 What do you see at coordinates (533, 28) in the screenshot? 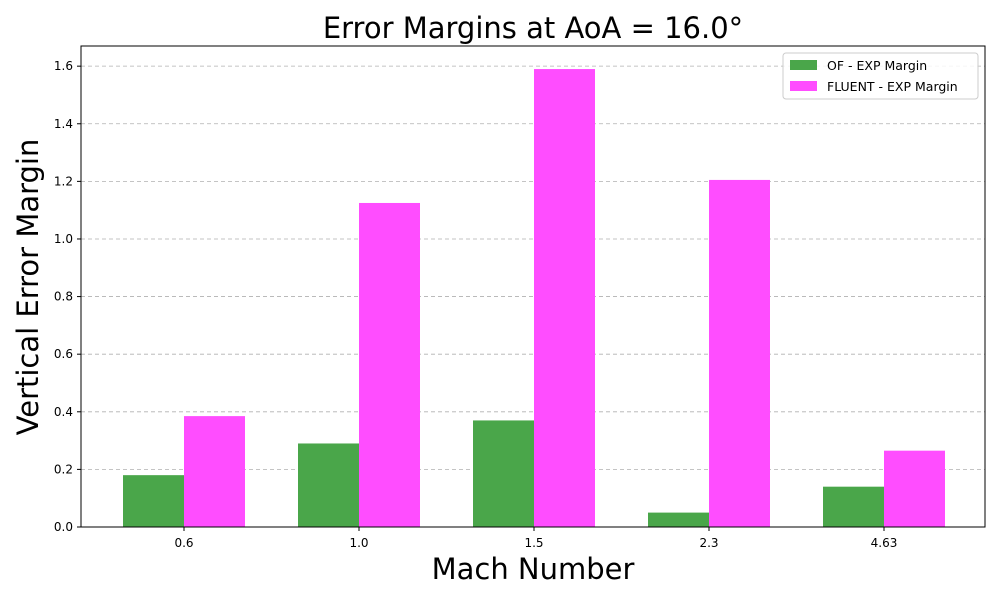
I see `chart-title: Error Margins at AoA = 16.0°` at bounding box center [533, 28].